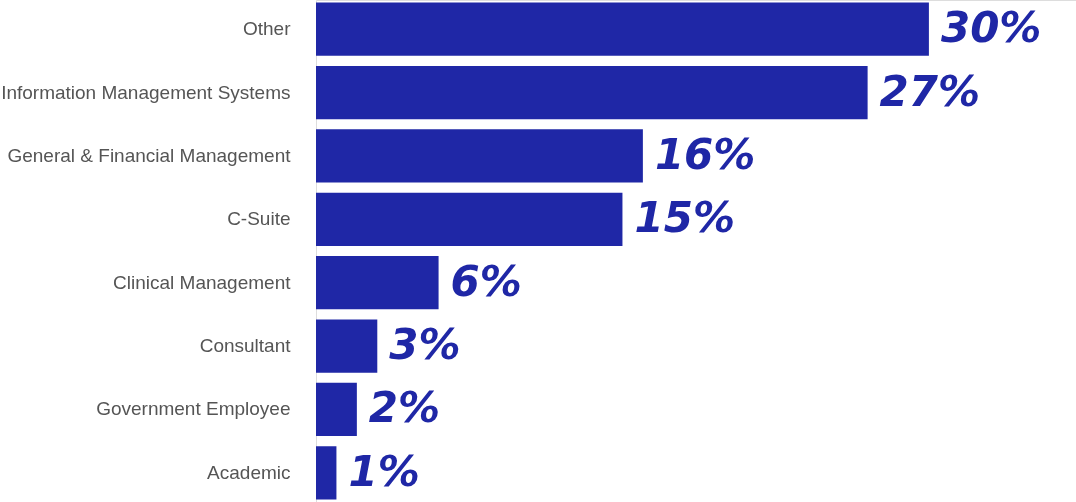  Describe the element at coordinates (705, 154) in the screenshot. I see `data-label: 16%` at that location.